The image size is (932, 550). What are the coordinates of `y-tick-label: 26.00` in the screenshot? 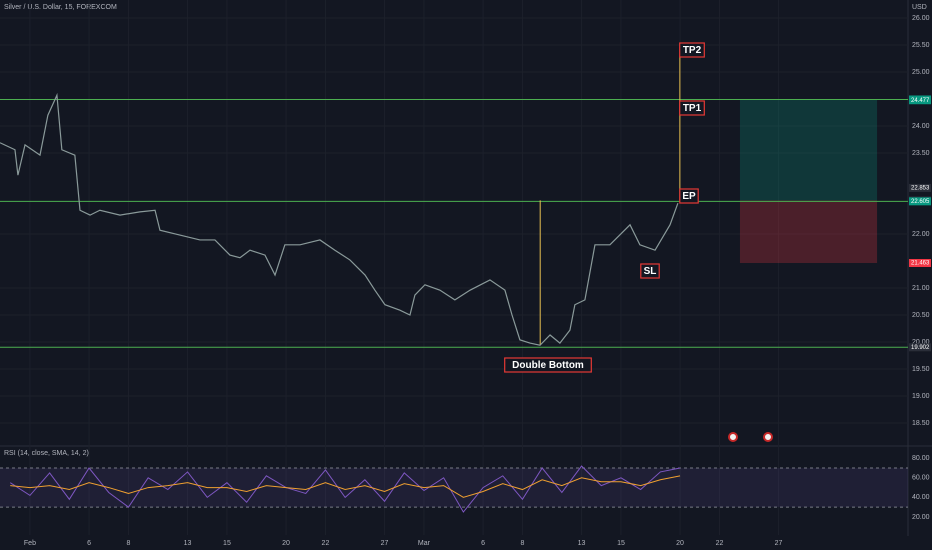 It's located at (921, 18).